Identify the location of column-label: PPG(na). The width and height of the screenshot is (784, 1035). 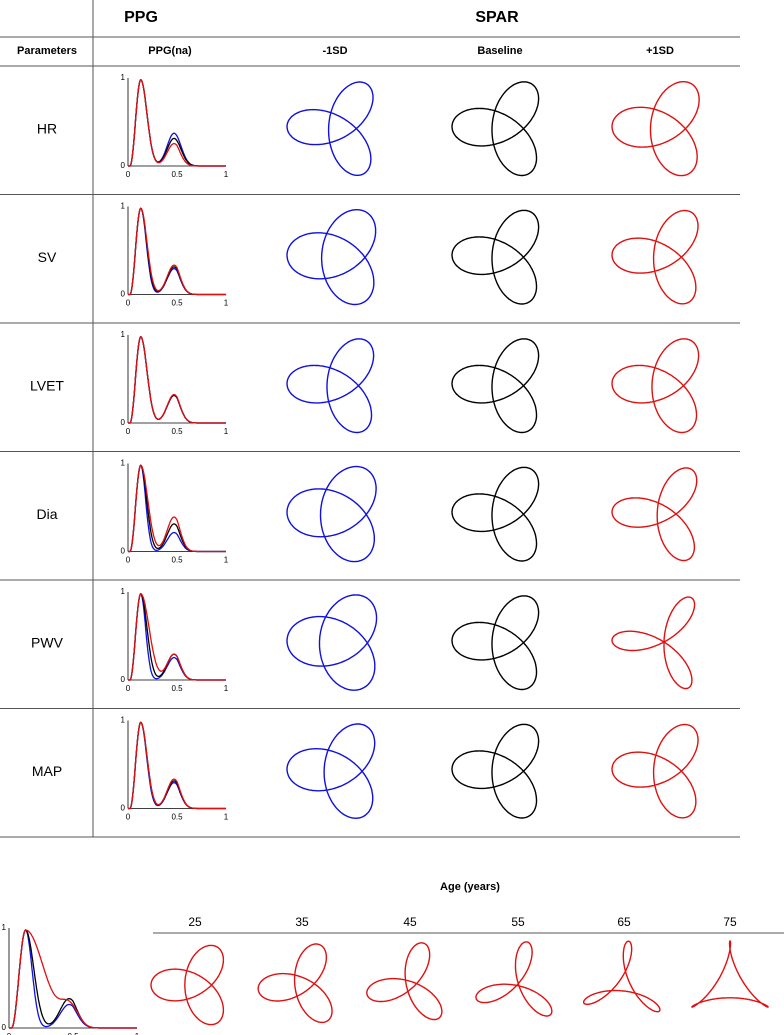
(170, 51).